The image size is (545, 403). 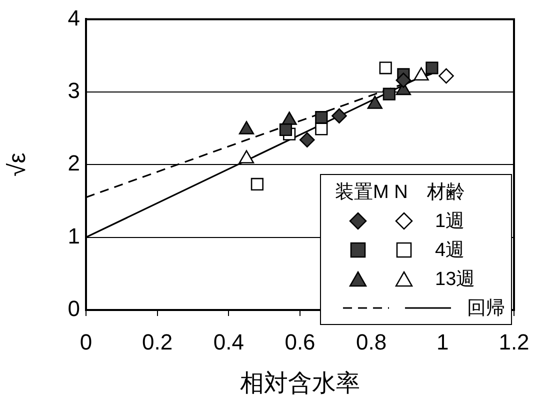 I want to click on legend-label: 13週, so click(x=455, y=280).